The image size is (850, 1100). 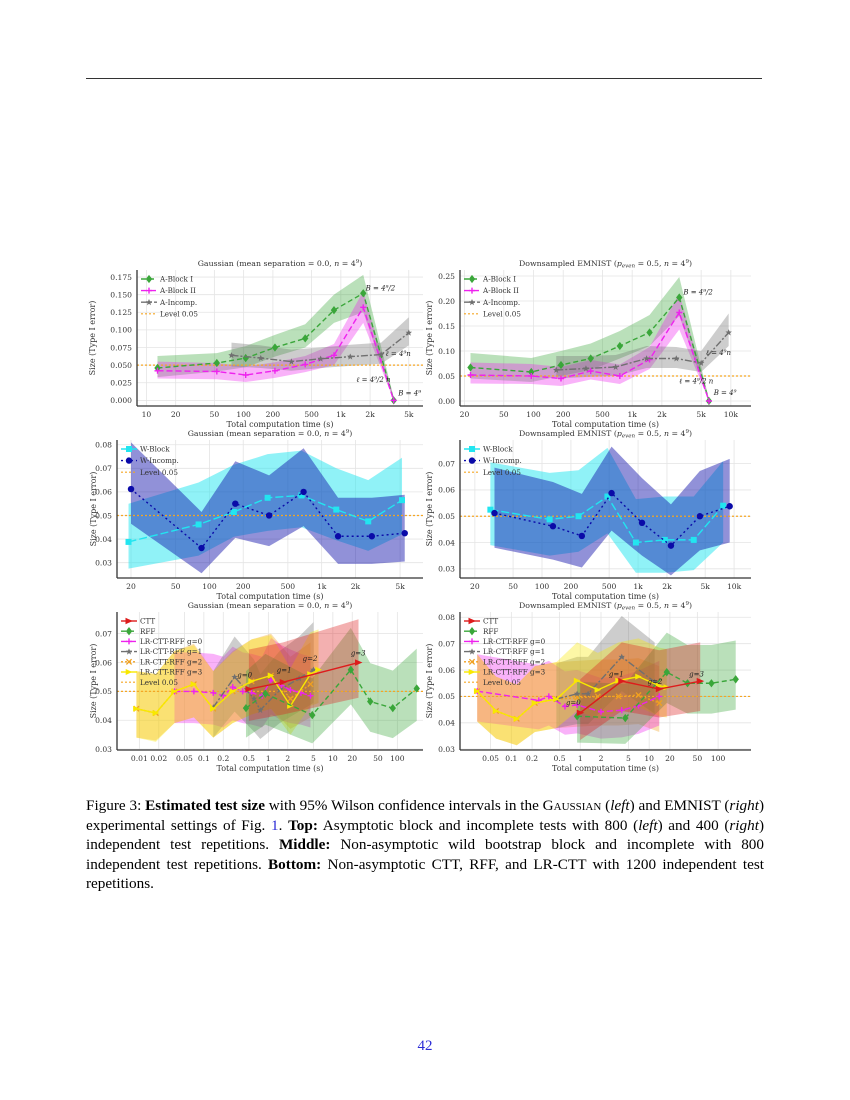 What do you see at coordinates (696, 675) in the screenshot?
I see `annotation-label: g=3` at bounding box center [696, 675].